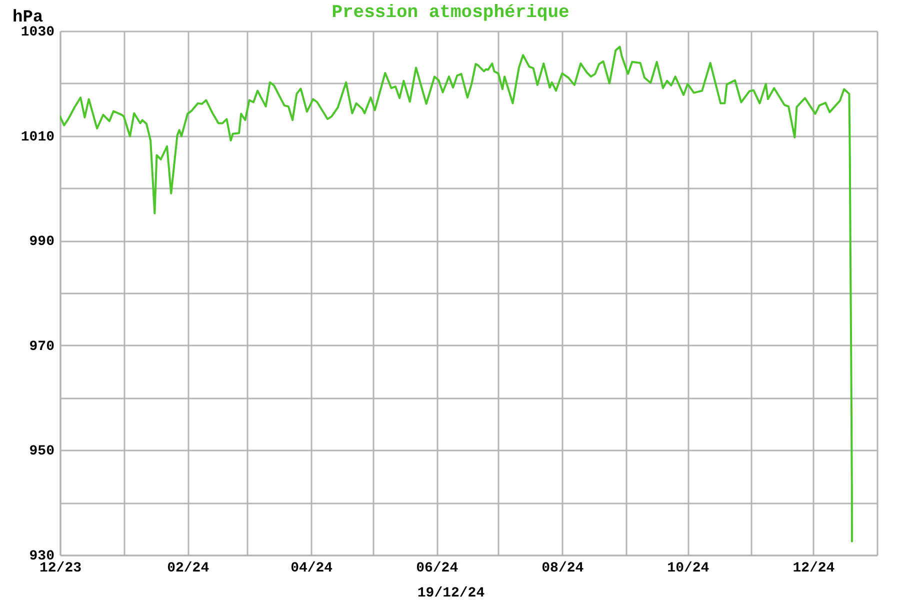 The height and width of the screenshot is (600, 900). Describe the element at coordinates (813, 568) in the screenshot. I see `x-tick-label: 12/24` at that location.